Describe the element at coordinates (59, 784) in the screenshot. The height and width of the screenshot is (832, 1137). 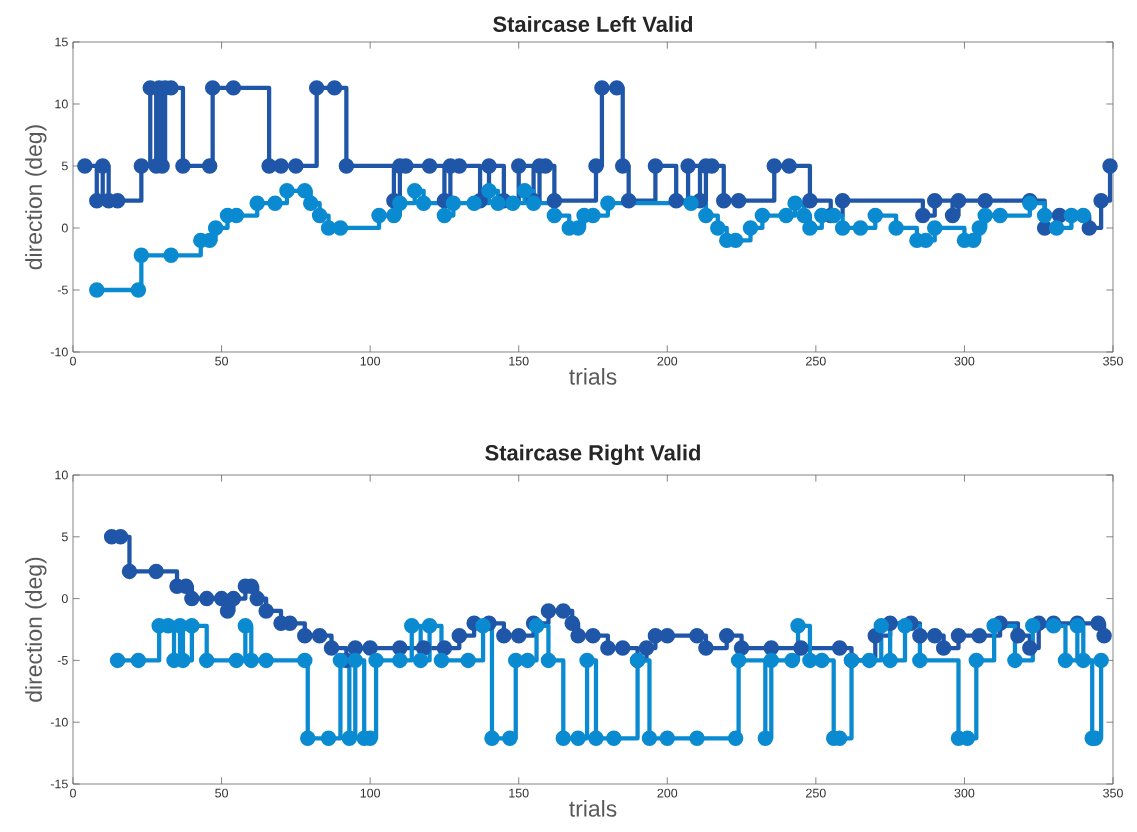
I see `y-tick-label: -15` at that location.